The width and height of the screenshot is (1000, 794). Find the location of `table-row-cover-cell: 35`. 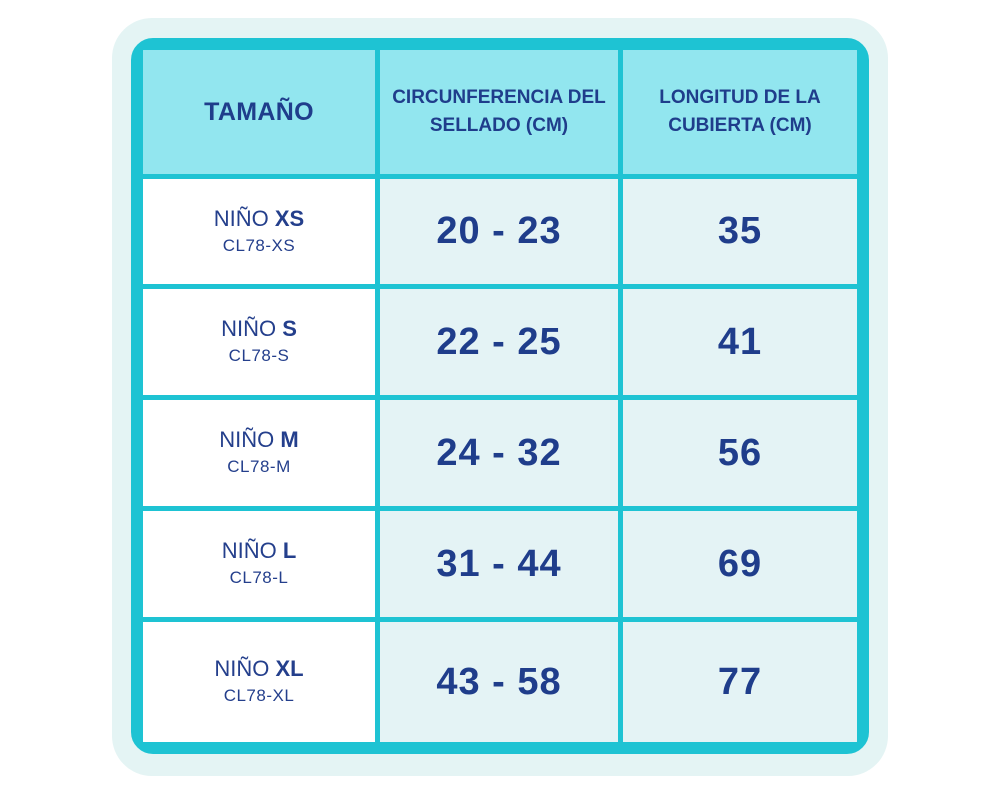

table-row-cover-cell: 35 is located at coordinates (740, 231).